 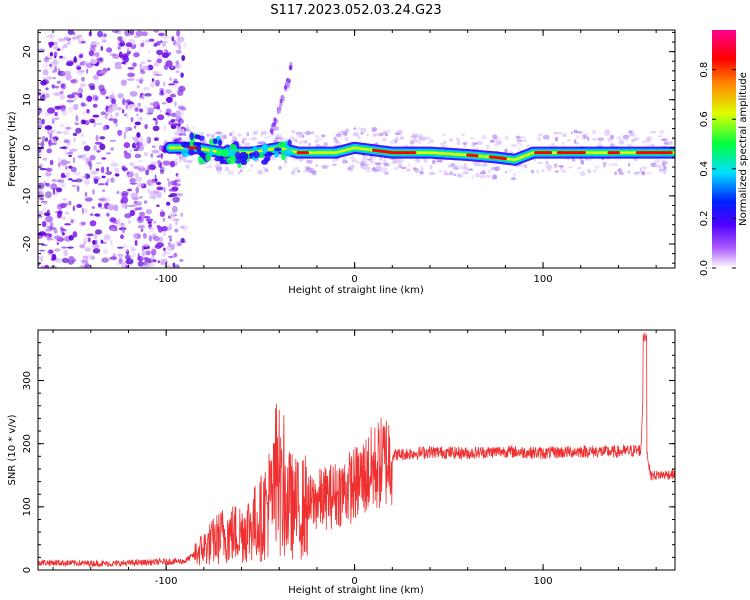 I want to click on colorbar-ticks: 0.0 0.2 0.4 0.6 0.8, so click(x=717, y=169).